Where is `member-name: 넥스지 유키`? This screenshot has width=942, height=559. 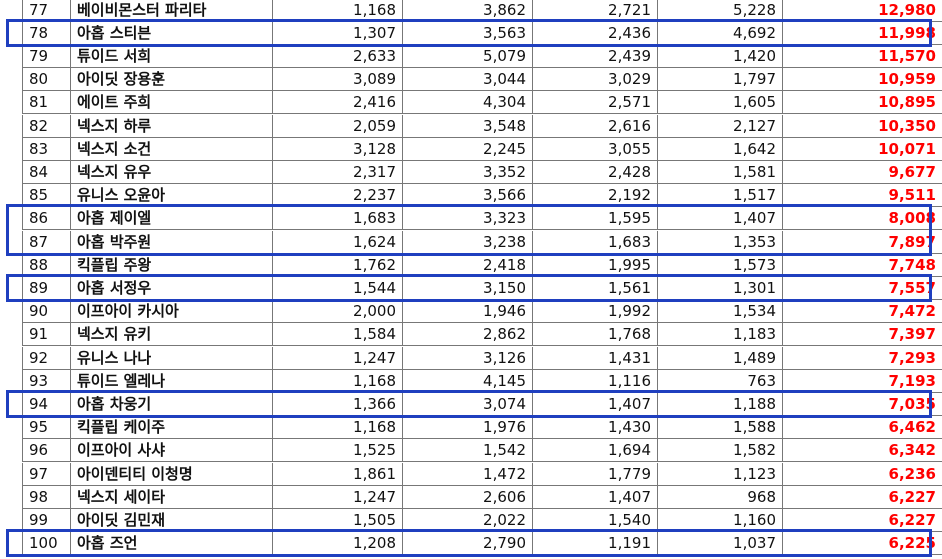 member-name: 넥스지 유키 is located at coordinates (171, 334).